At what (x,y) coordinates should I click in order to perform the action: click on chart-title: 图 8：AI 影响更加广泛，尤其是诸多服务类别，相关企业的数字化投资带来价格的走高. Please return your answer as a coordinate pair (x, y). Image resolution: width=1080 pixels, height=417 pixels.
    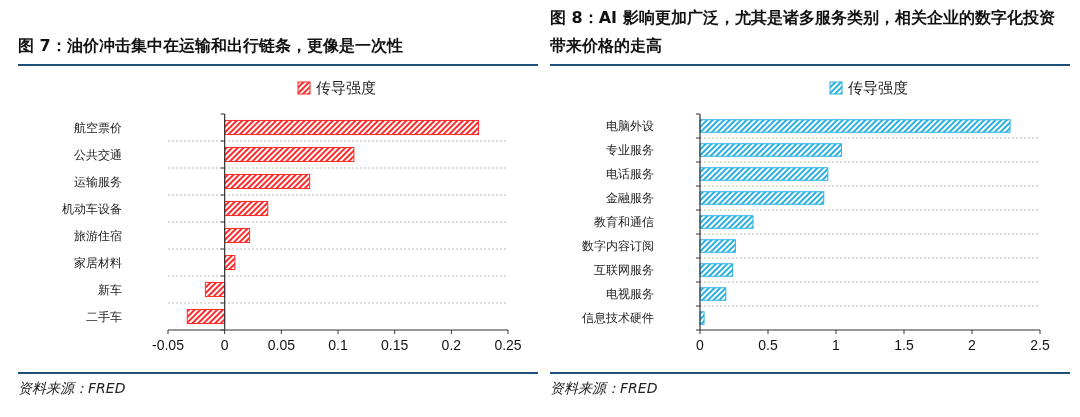
    Looking at the image, I should click on (810, 33).